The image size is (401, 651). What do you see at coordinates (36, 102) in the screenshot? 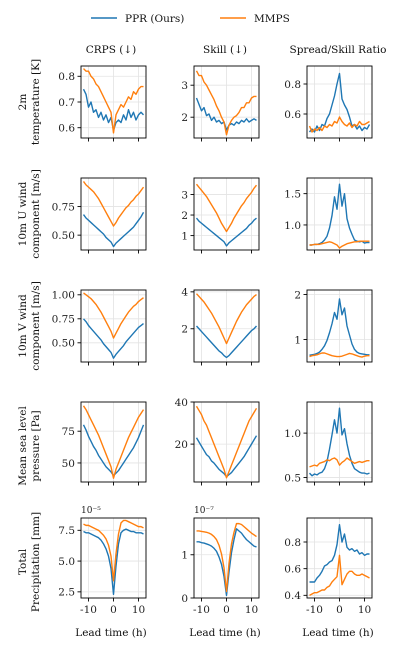
I see `row-label-0-line-2: temperature [K]` at bounding box center [36, 102].